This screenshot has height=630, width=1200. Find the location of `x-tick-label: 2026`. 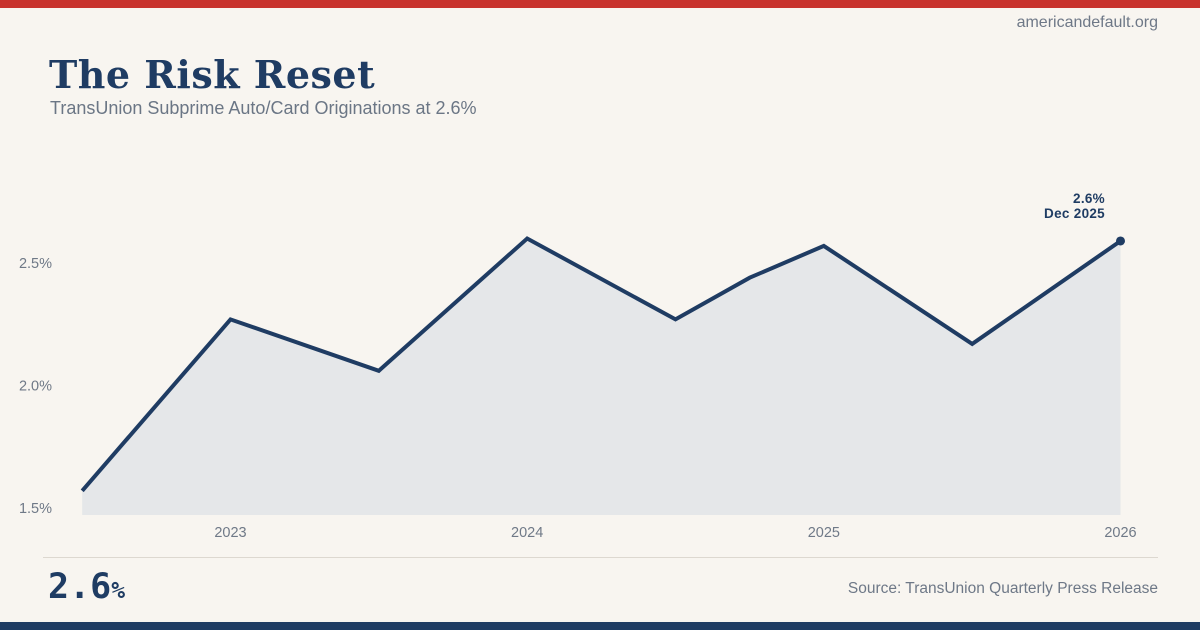

x-tick-label: 2026 is located at coordinates (1120, 533).